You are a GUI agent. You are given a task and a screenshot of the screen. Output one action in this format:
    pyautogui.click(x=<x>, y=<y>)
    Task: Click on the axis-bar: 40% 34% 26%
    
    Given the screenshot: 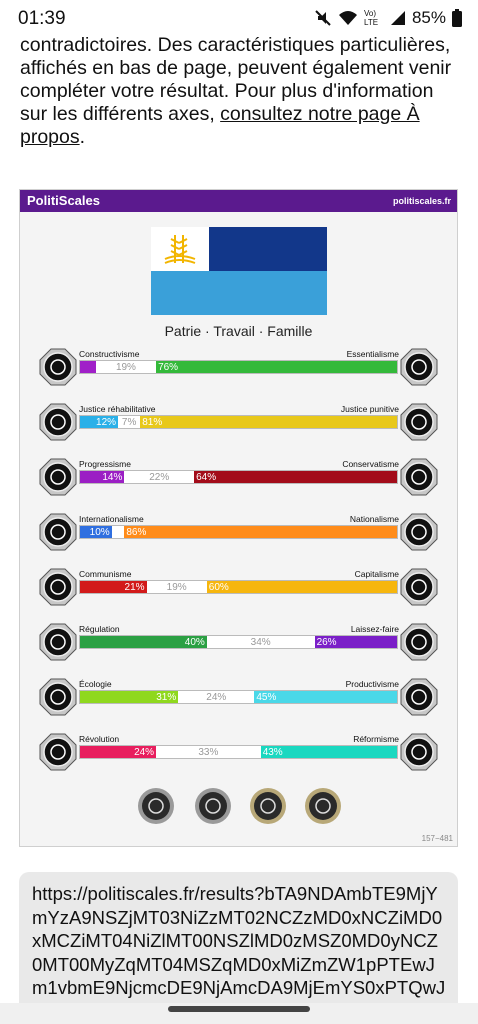 What is the action you would take?
    pyautogui.click(x=238, y=642)
    